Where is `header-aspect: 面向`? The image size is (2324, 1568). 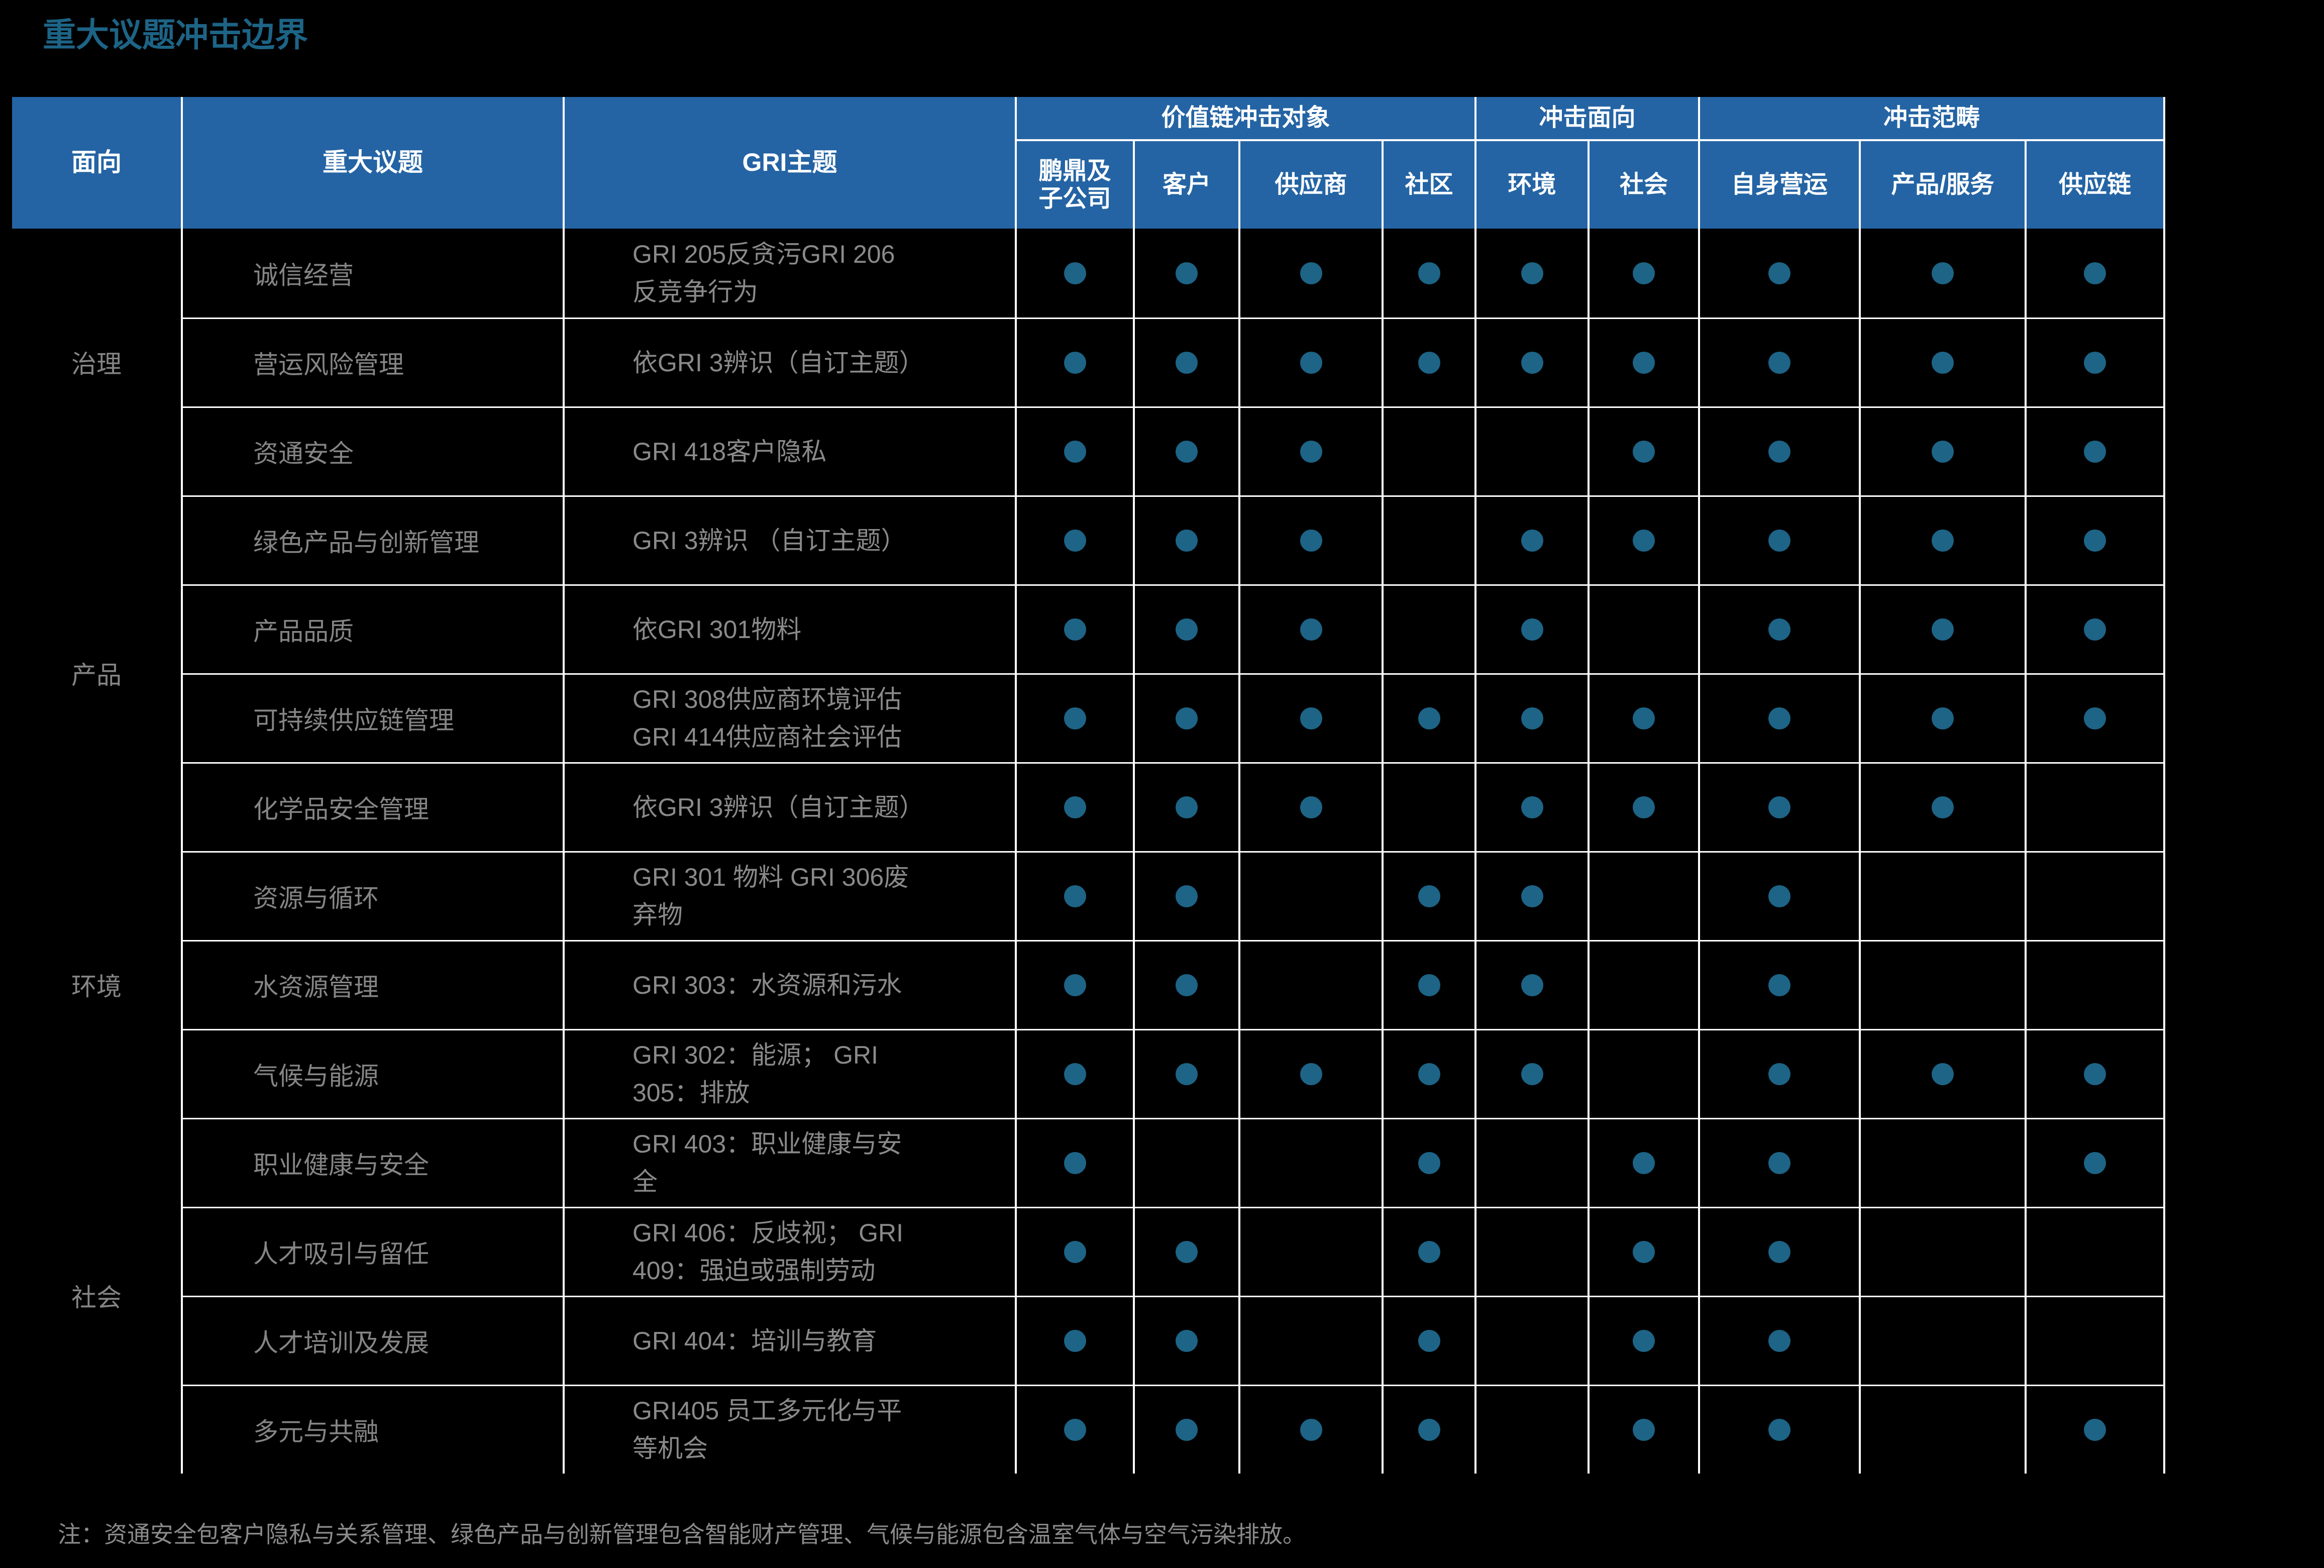
header-aspect: 面向 is located at coordinates (96, 163).